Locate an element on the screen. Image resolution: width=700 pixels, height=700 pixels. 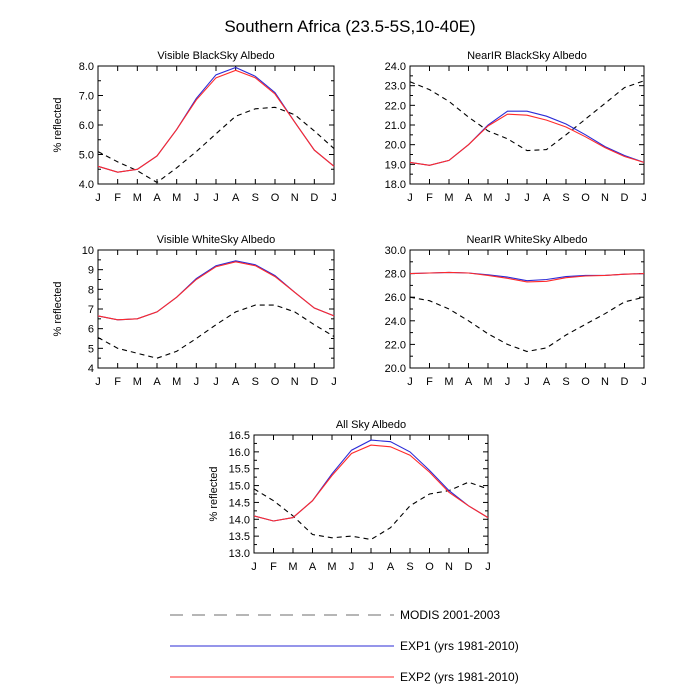
y-tick-label: 6 is located at coordinates (91, 330).